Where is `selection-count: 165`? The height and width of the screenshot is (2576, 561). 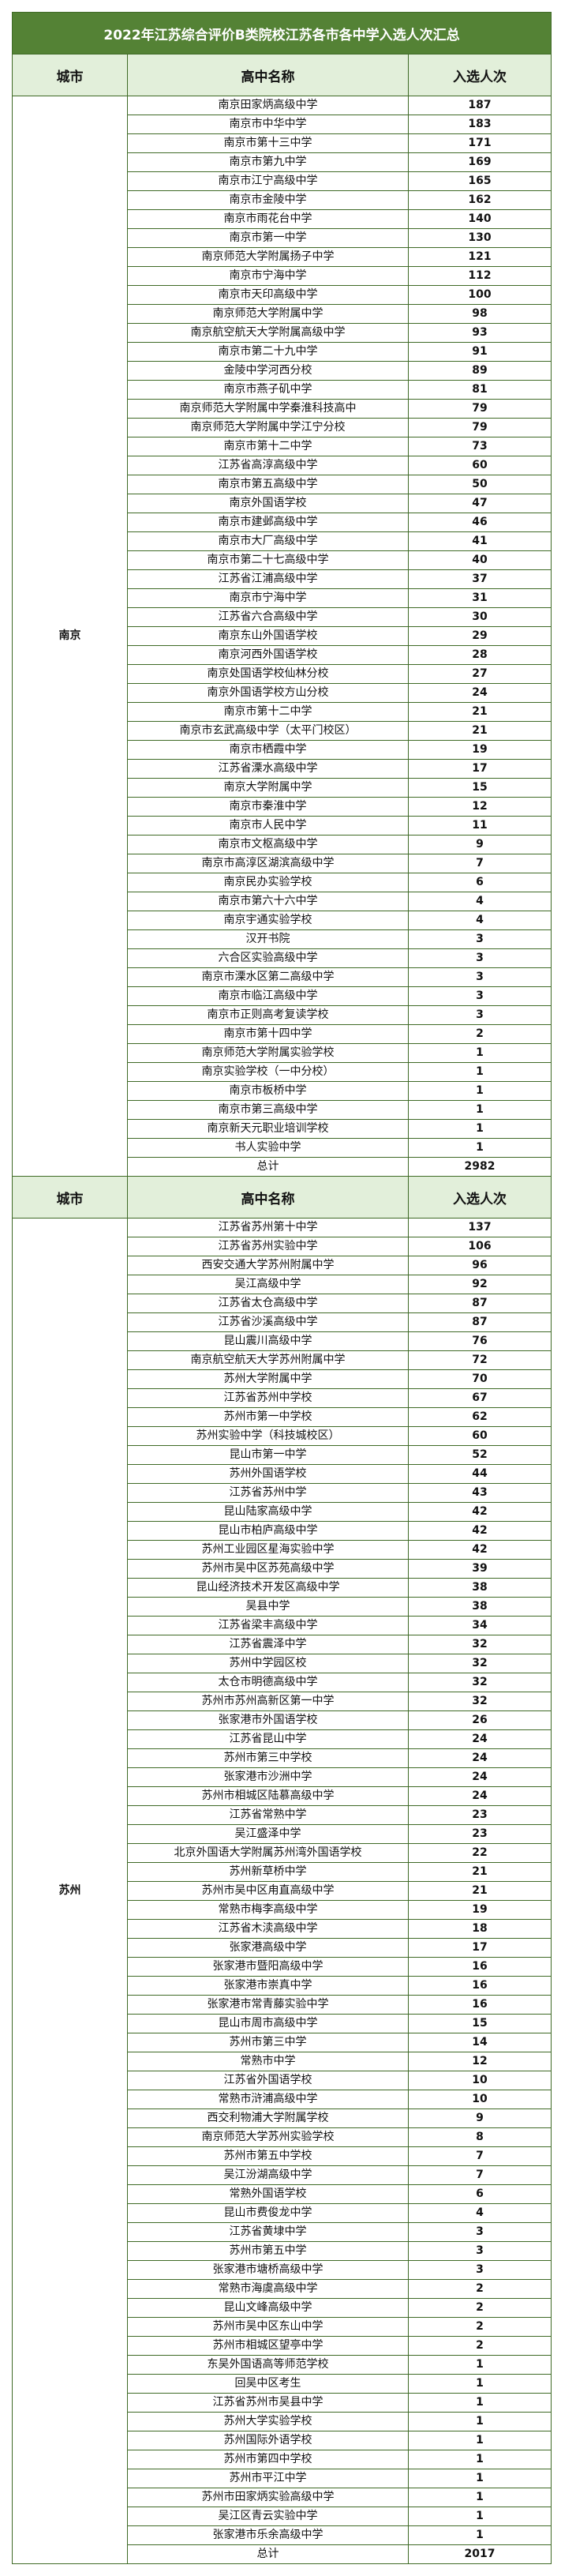 selection-count: 165 is located at coordinates (479, 181).